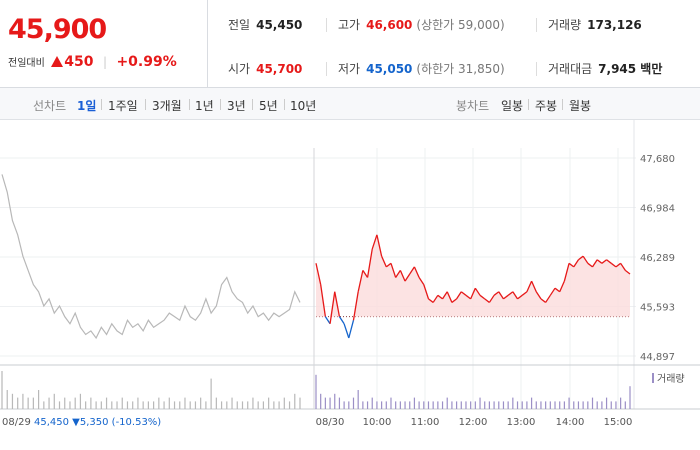 The height and width of the screenshot is (450, 700). Describe the element at coordinates (79, 62) in the screenshot. I see `change-value: 450` at that location.